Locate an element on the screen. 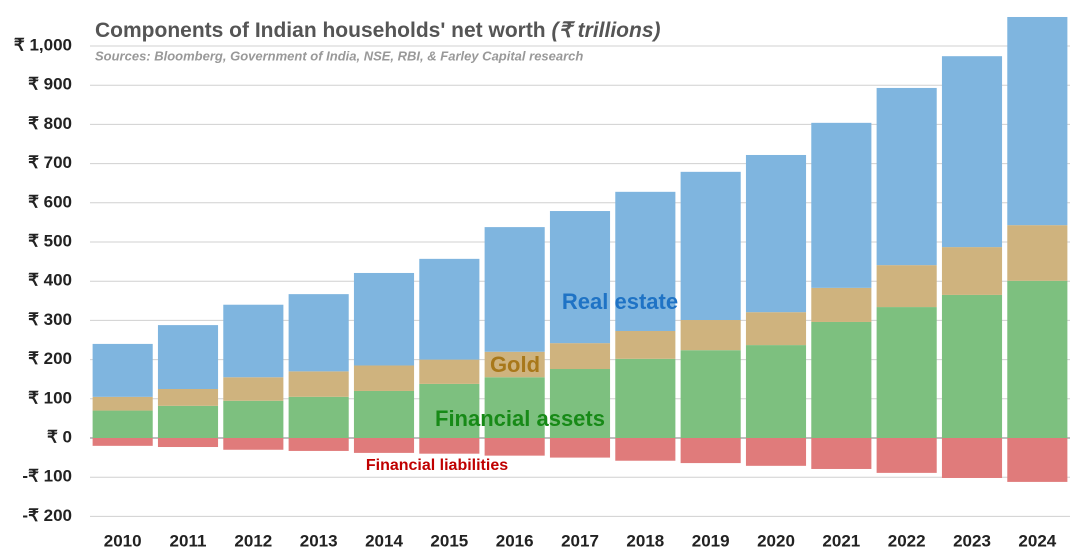 This screenshot has height=560, width=1074. y-tick-label: ₹ 200 is located at coordinates (50, 358).